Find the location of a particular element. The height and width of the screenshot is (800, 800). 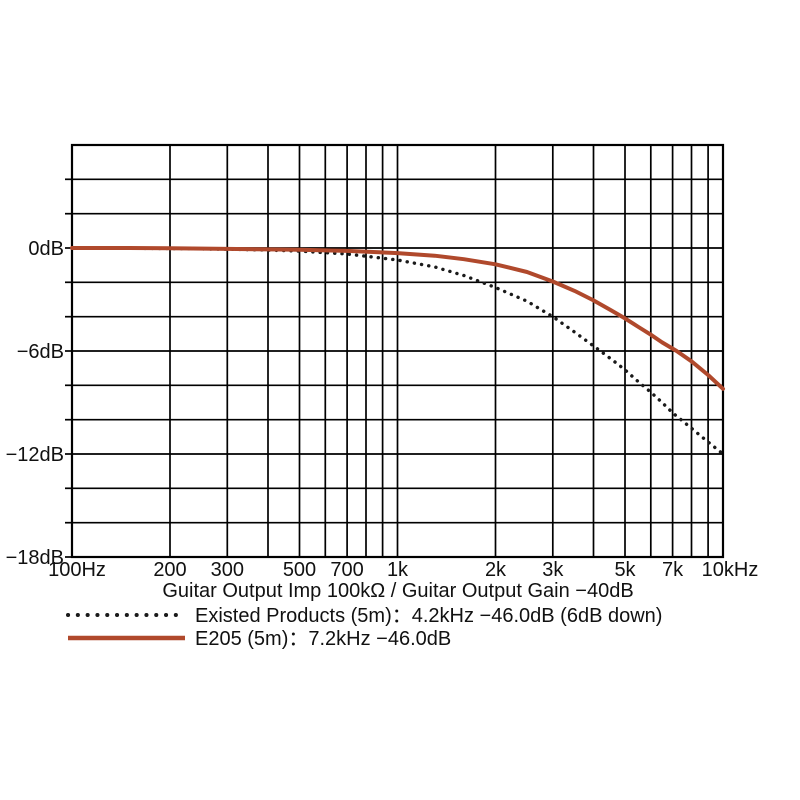

x-tick-label: 5k is located at coordinates (625, 570).